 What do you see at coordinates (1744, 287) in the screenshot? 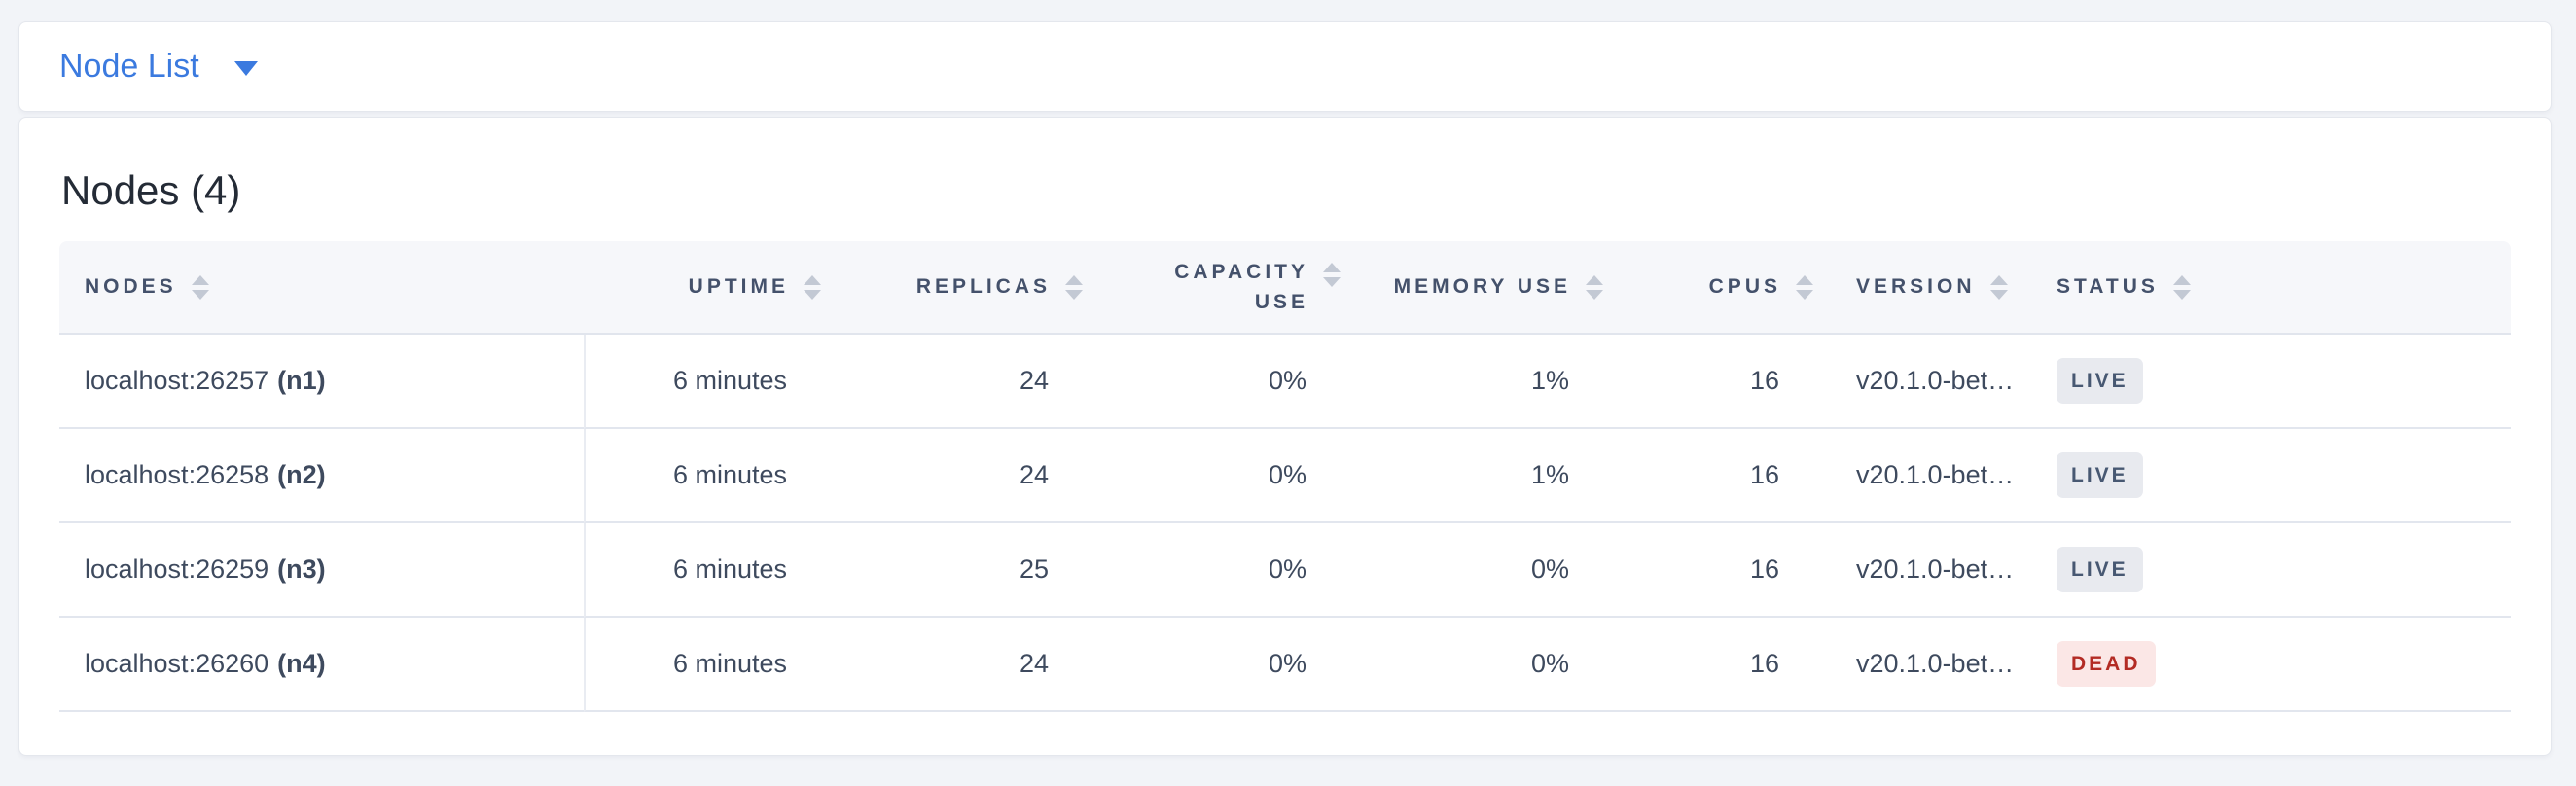
I see `column-label: CPUS` at bounding box center [1744, 287].